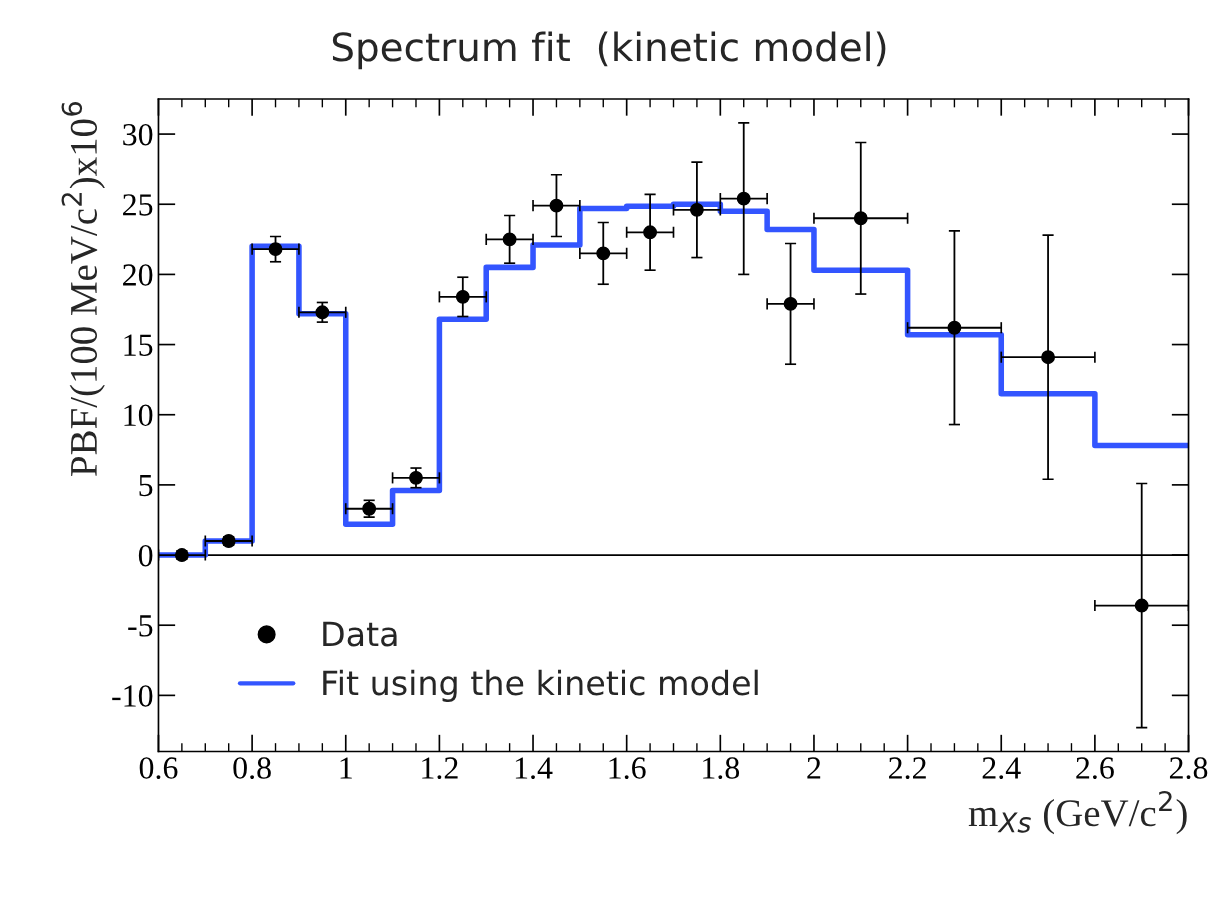  Describe the element at coordinates (158, 768) in the screenshot. I see `x-tick-label: 0.6` at that location.